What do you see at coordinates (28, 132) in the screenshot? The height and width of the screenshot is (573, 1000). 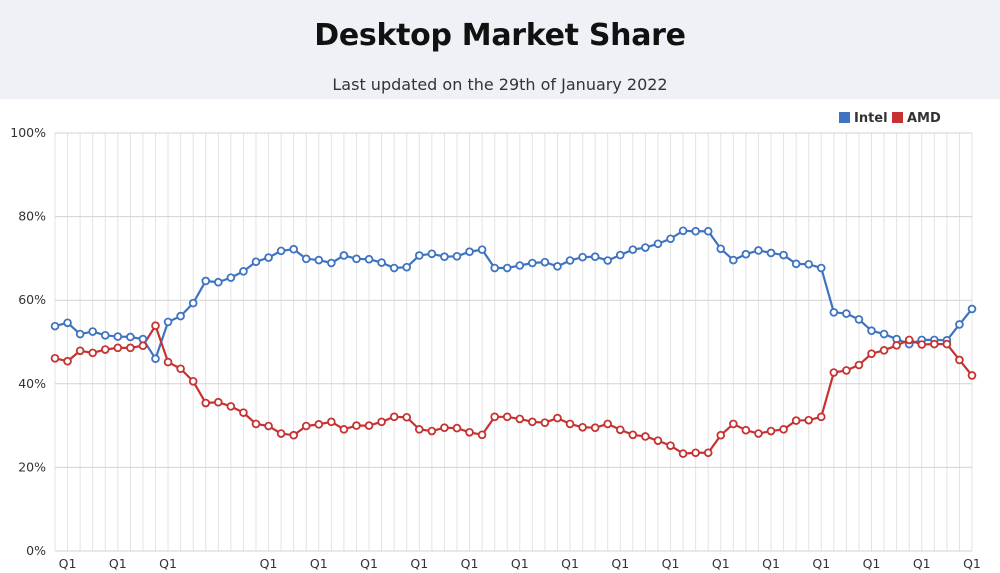 I see `y-tick-label: 100%` at bounding box center [28, 132].